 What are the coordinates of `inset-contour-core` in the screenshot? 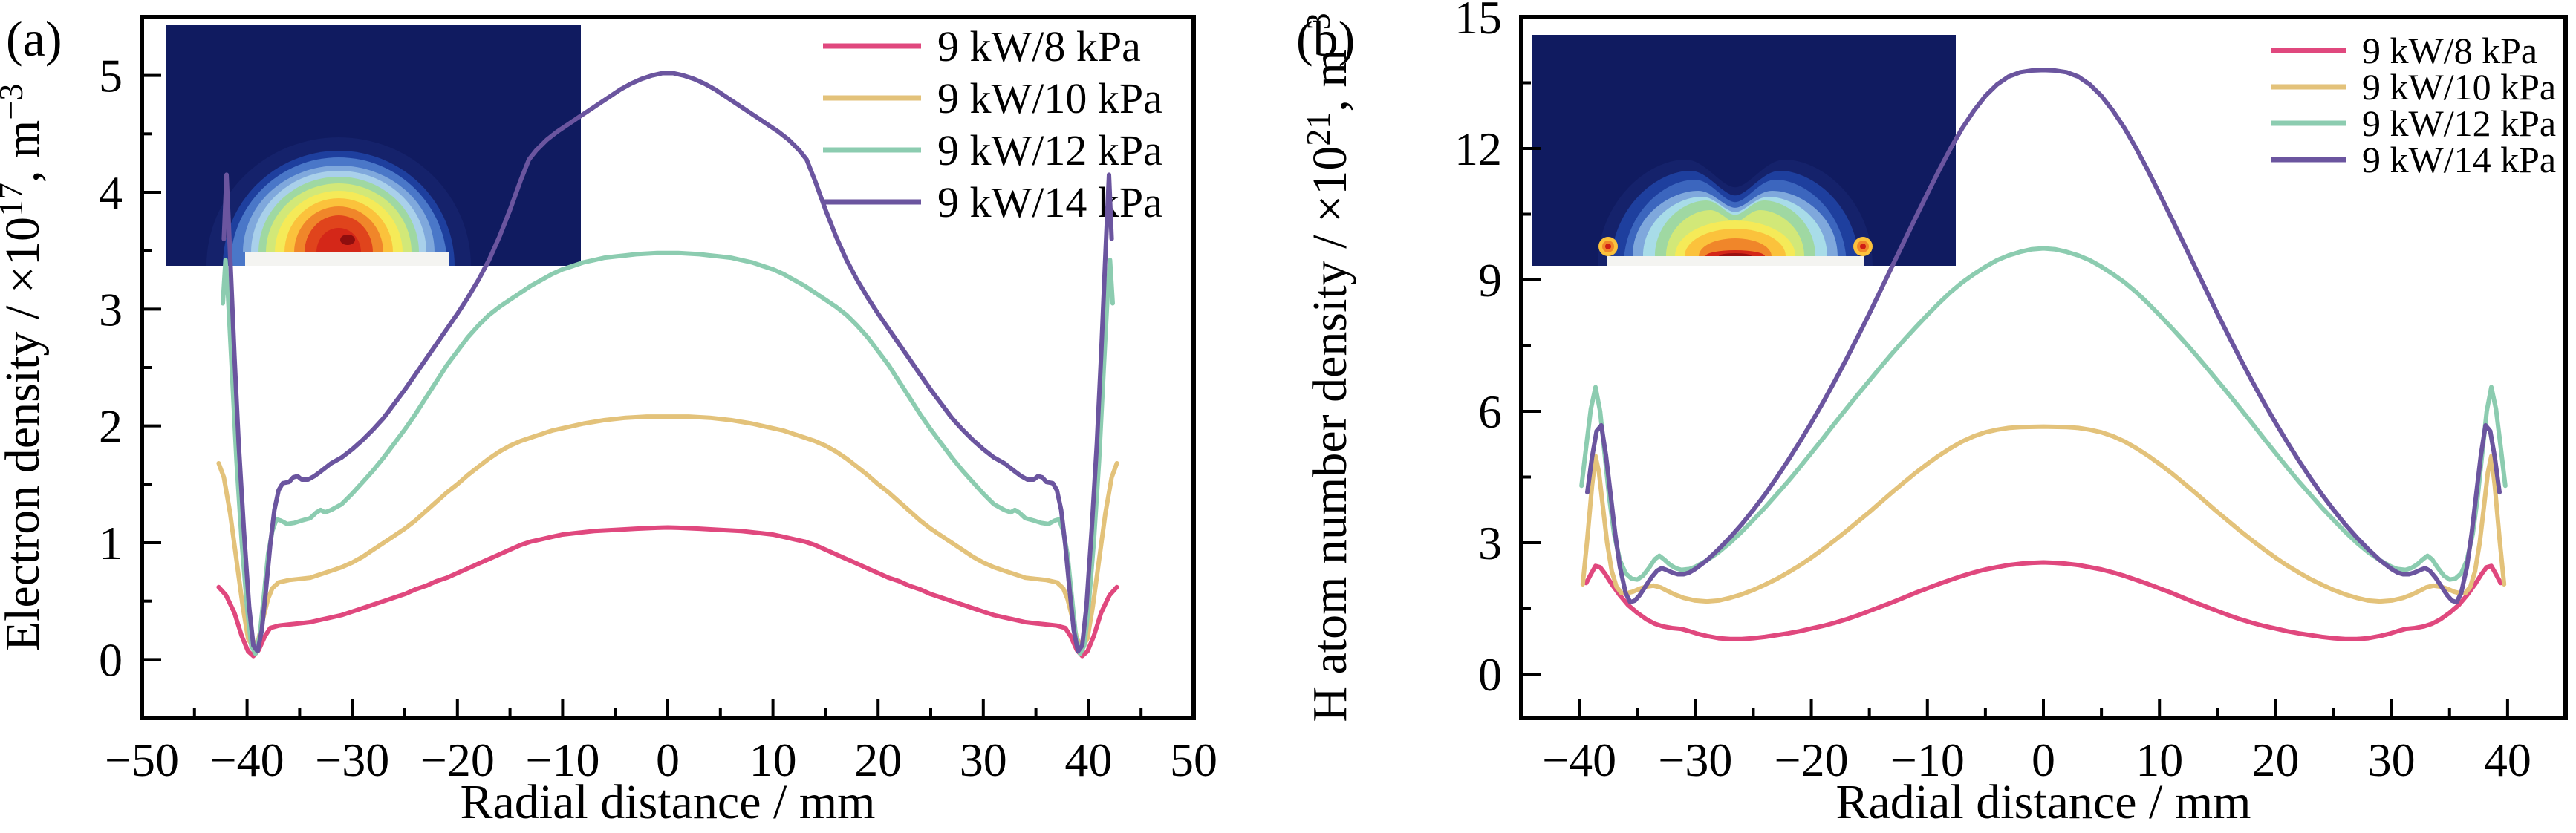 It's located at (347, 240).